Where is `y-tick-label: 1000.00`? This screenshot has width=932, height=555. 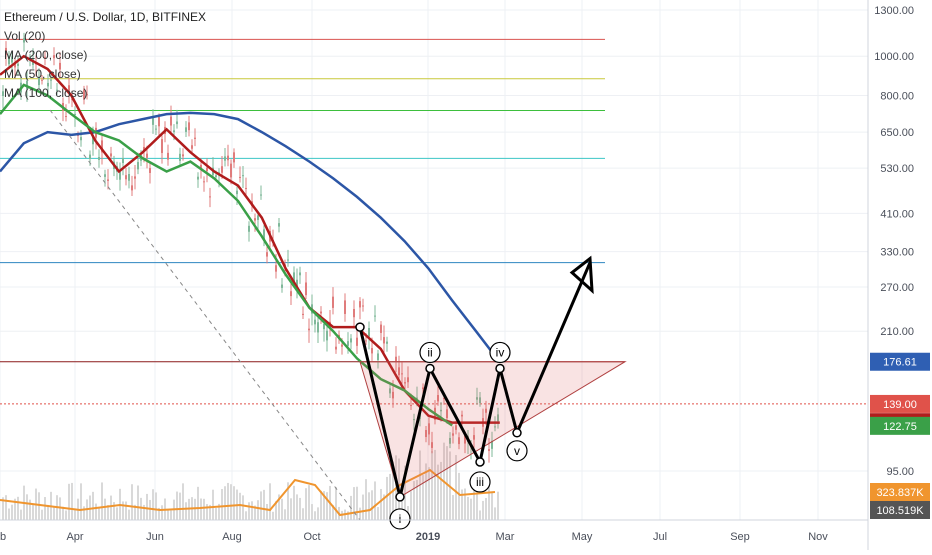
y-tick-label: 1000.00 is located at coordinates (894, 57).